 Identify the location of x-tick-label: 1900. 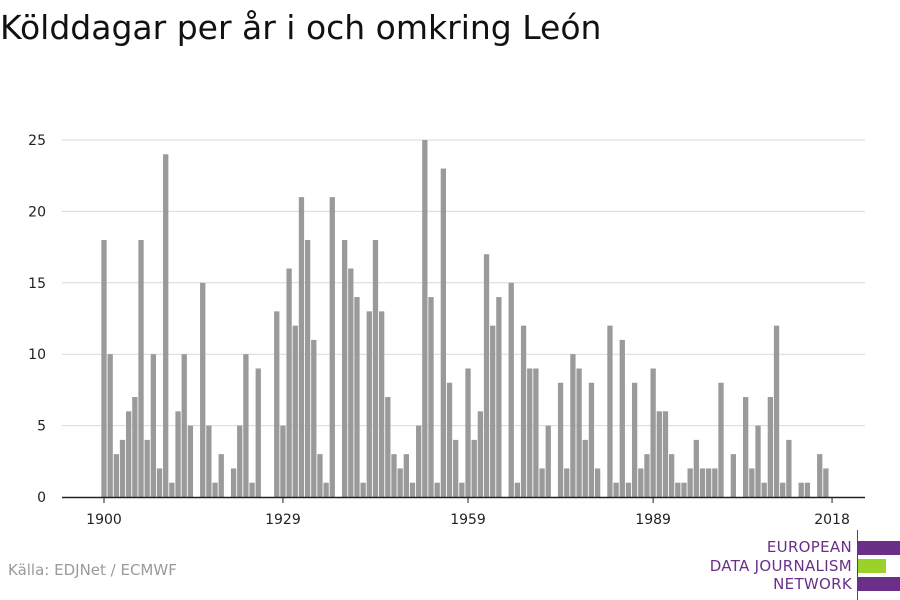
(104, 520).